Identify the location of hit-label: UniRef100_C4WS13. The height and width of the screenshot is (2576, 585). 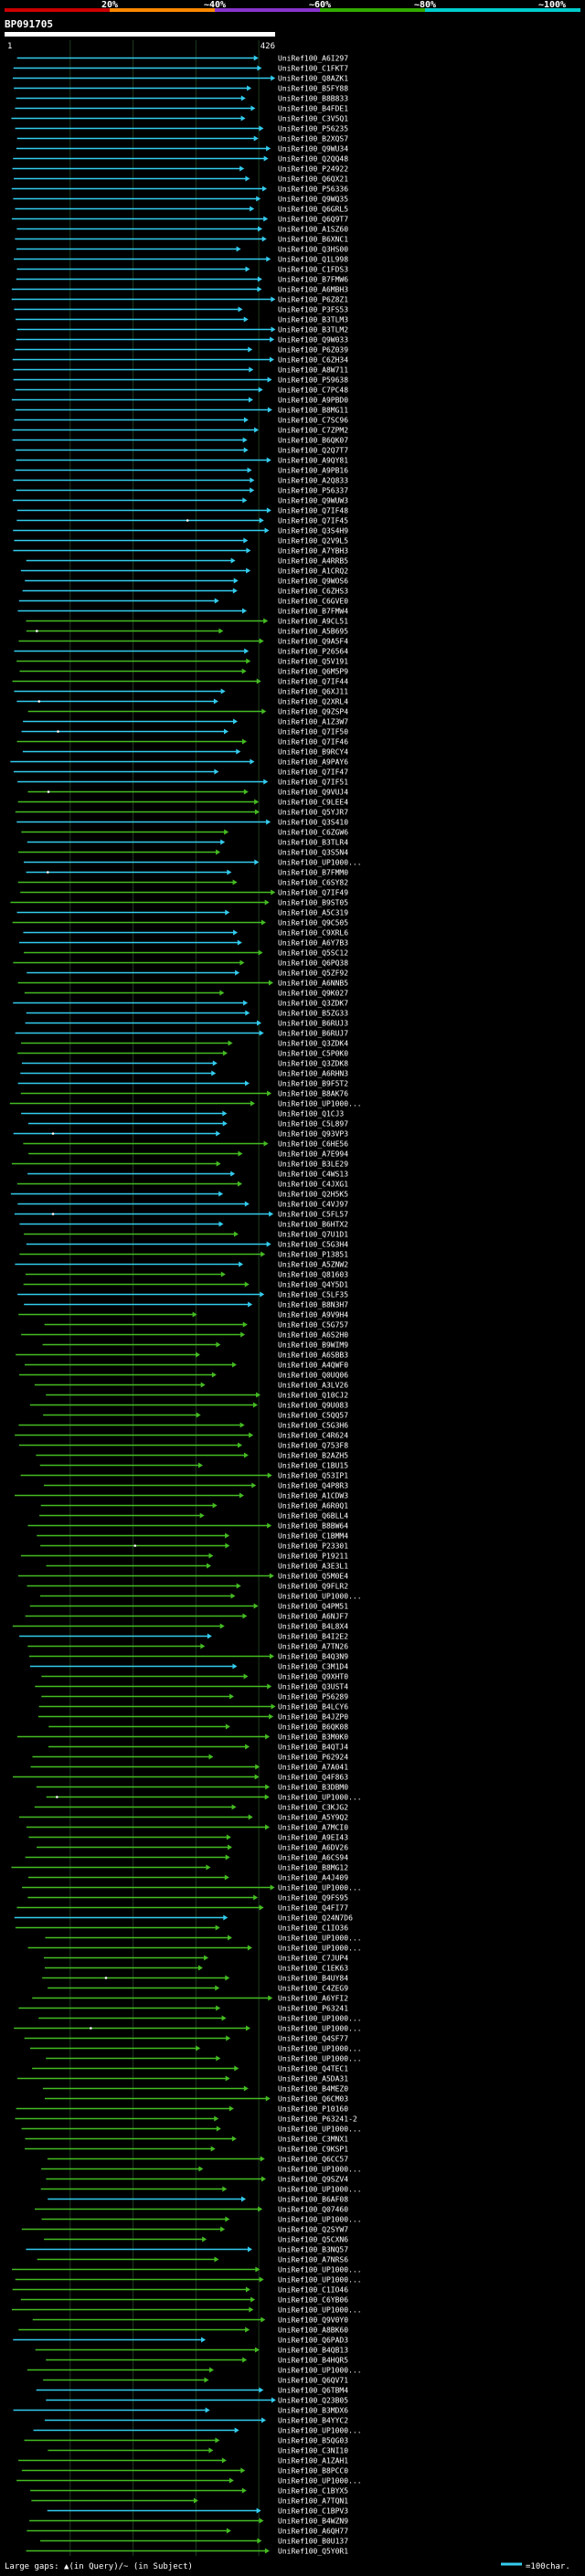
(313, 1175).